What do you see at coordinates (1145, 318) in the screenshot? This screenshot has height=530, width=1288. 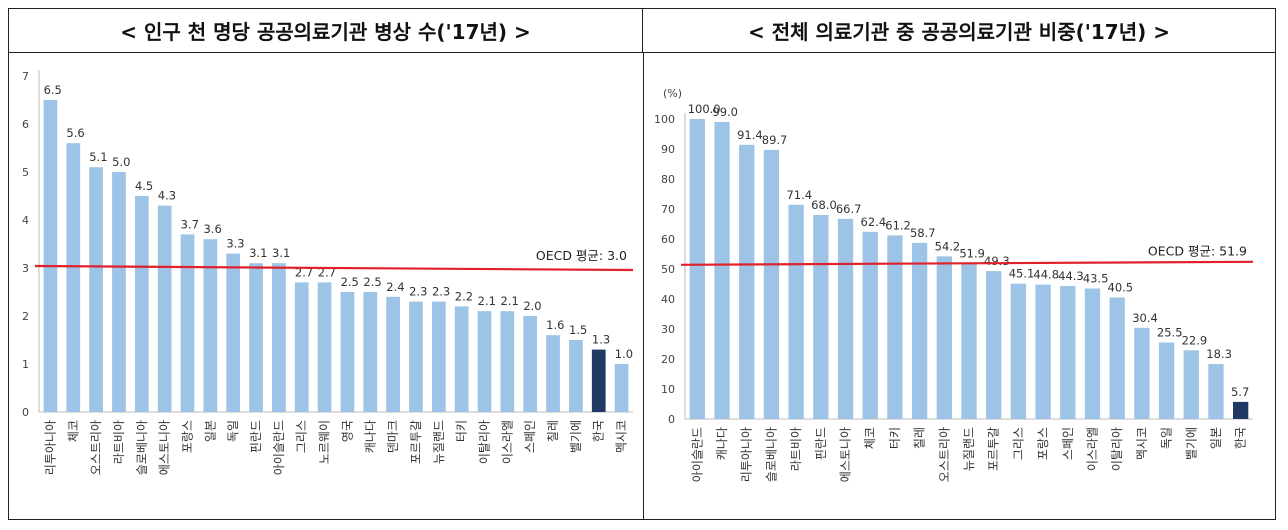 I see `value-label-멕시코: 30.4` at bounding box center [1145, 318].